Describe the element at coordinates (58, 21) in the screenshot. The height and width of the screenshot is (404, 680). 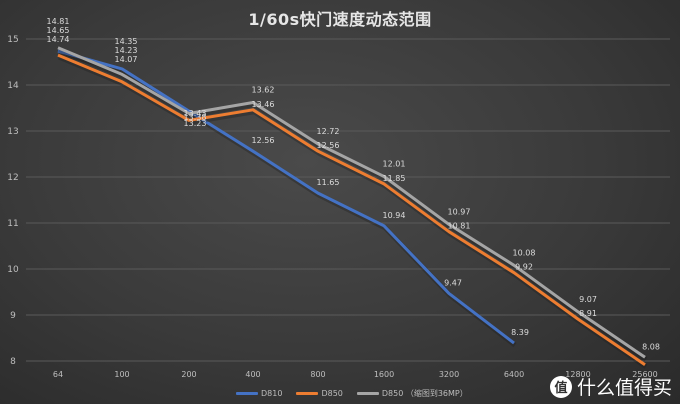
I see `data-label: 14.81` at that location.